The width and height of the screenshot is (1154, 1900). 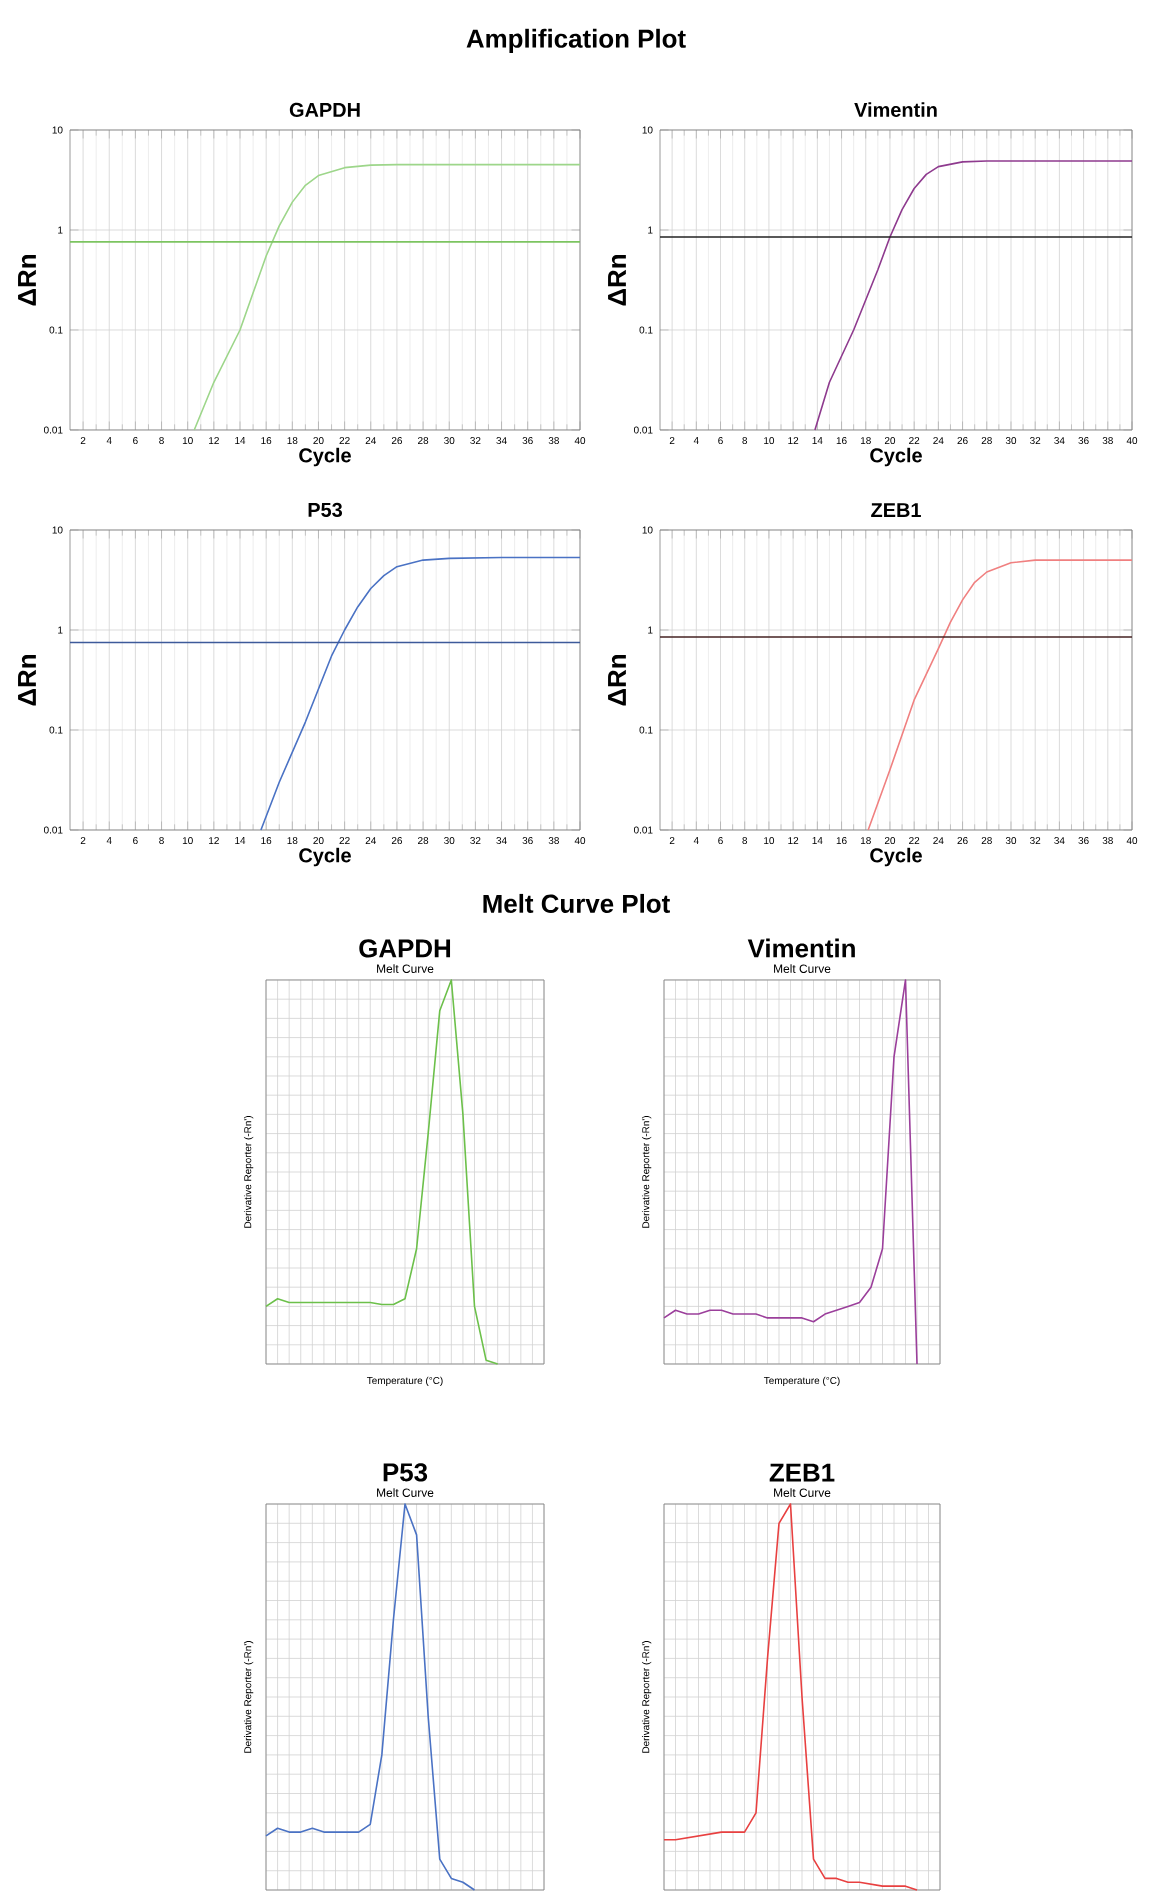 What do you see at coordinates (576, 903) in the screenshot?
I see `text: Melt Curve Plot` at bounding box center [576, 903].